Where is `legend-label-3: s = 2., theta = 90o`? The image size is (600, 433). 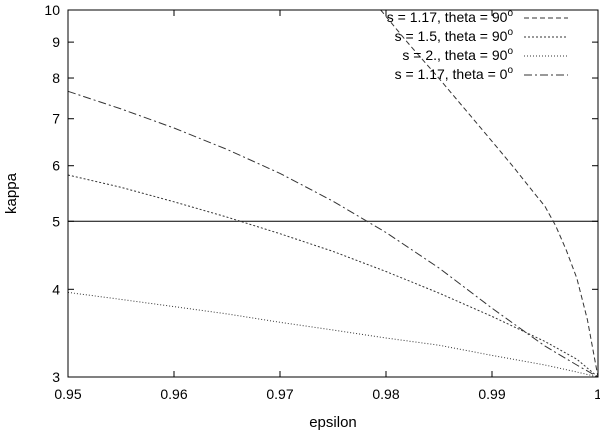 legend-label-3: s = 2., theta = 90o is located at coordinates (457, 54).